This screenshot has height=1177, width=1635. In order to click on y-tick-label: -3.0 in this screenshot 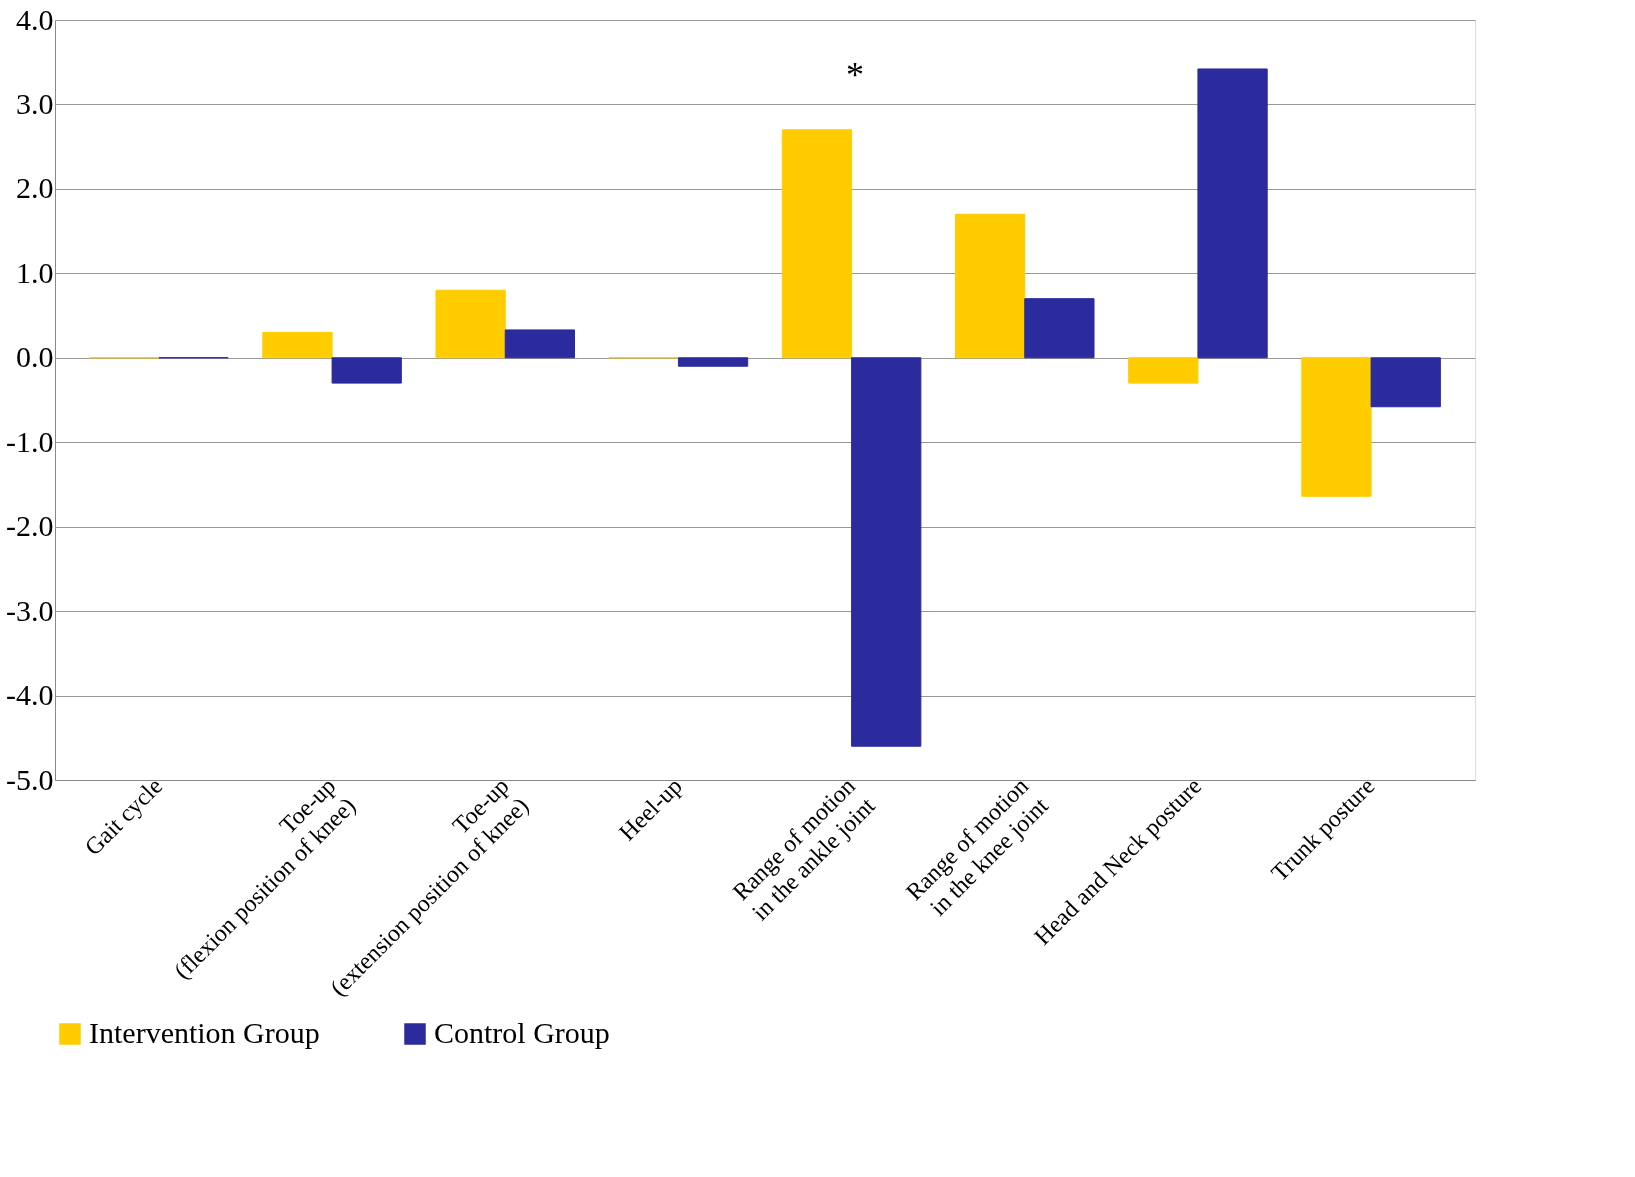, I will do `click(30, 610)`.